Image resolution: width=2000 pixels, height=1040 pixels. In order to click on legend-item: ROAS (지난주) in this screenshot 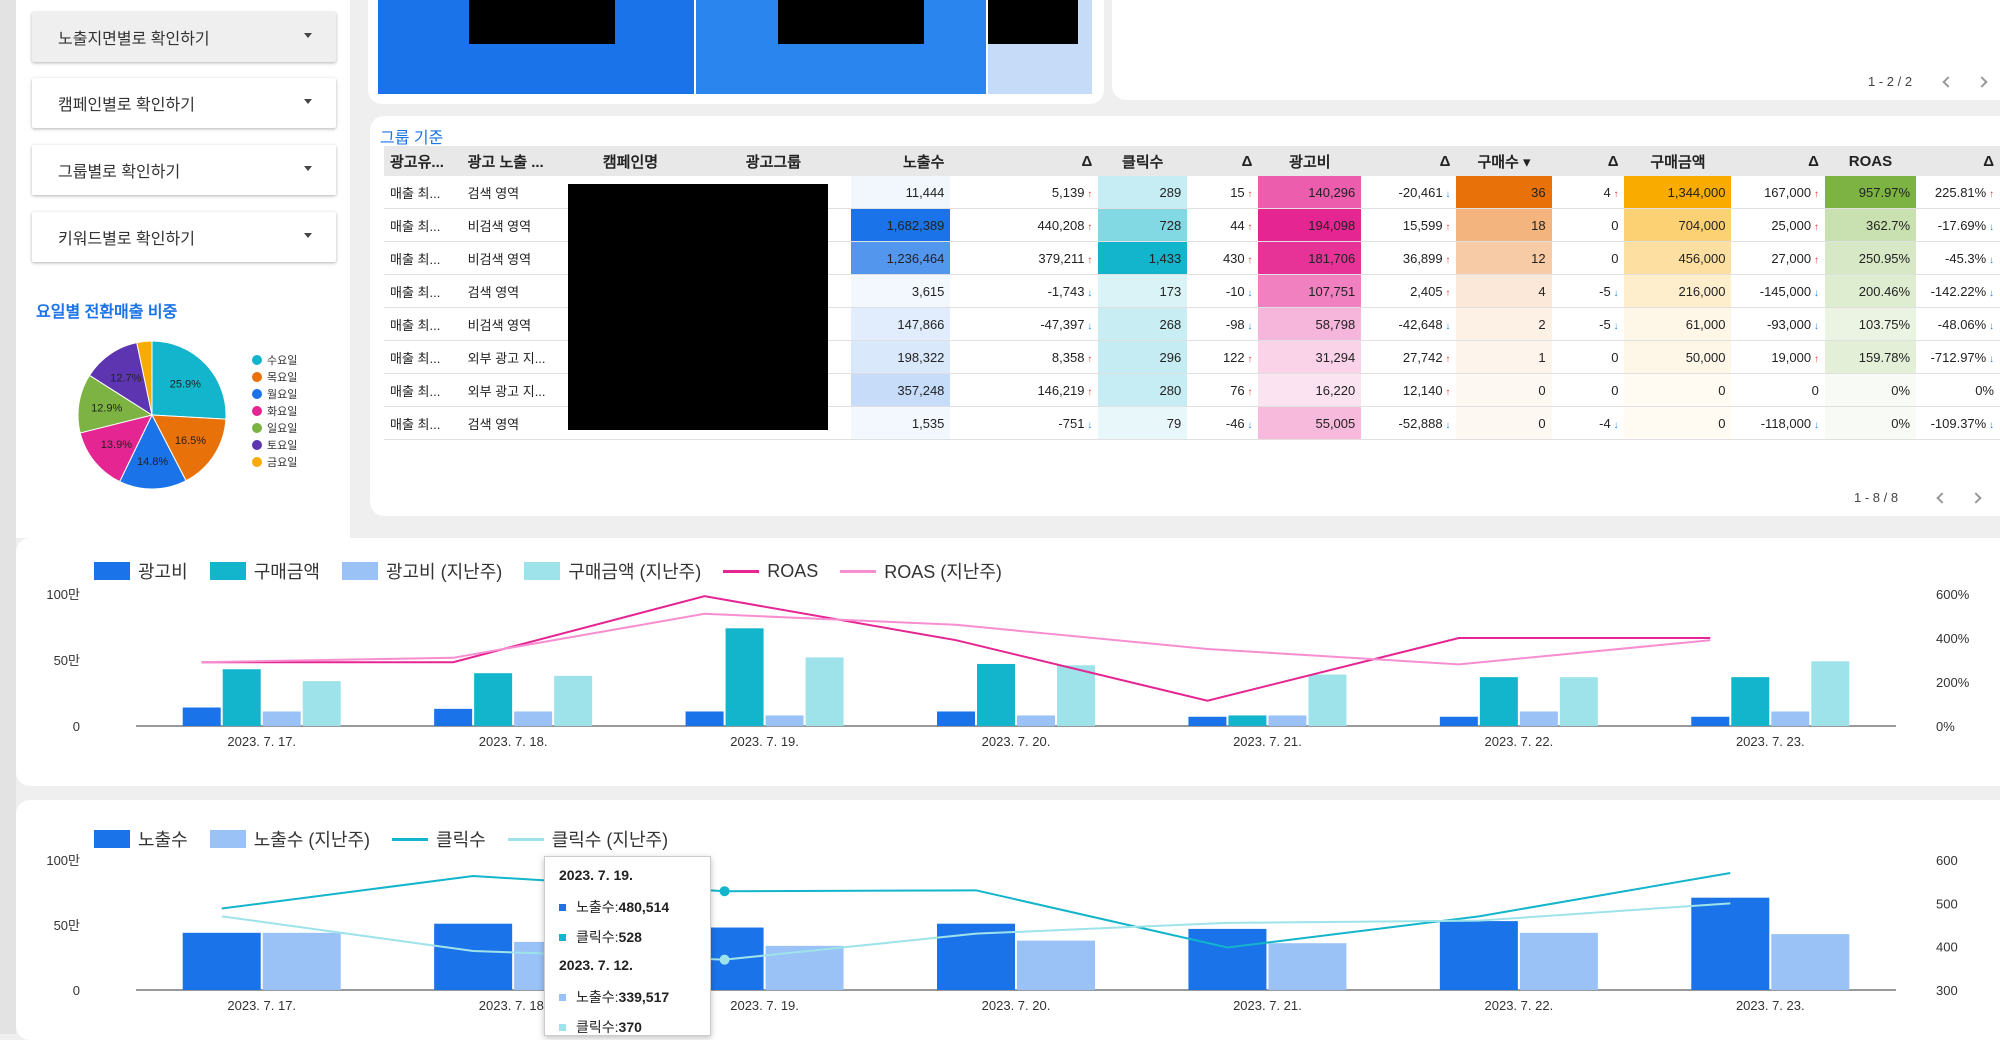, I will do `click(921, 571)`.